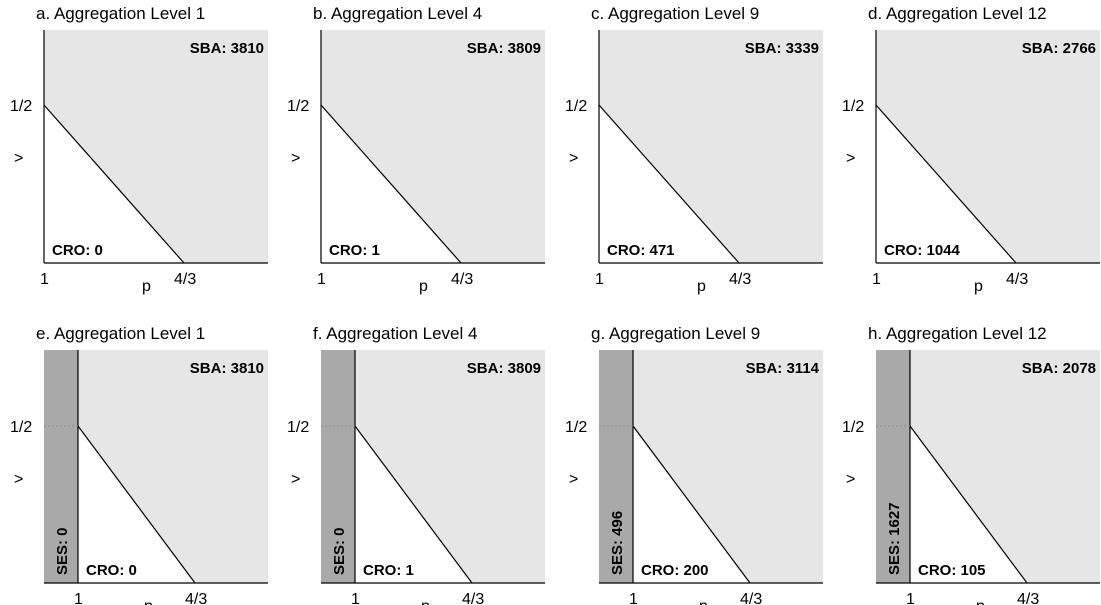 The image size is (1101, 605). Describe the element at coordinates (957, 333) in the screenshot. I see `panel-title: h. Aggregation Level 12` at that location.